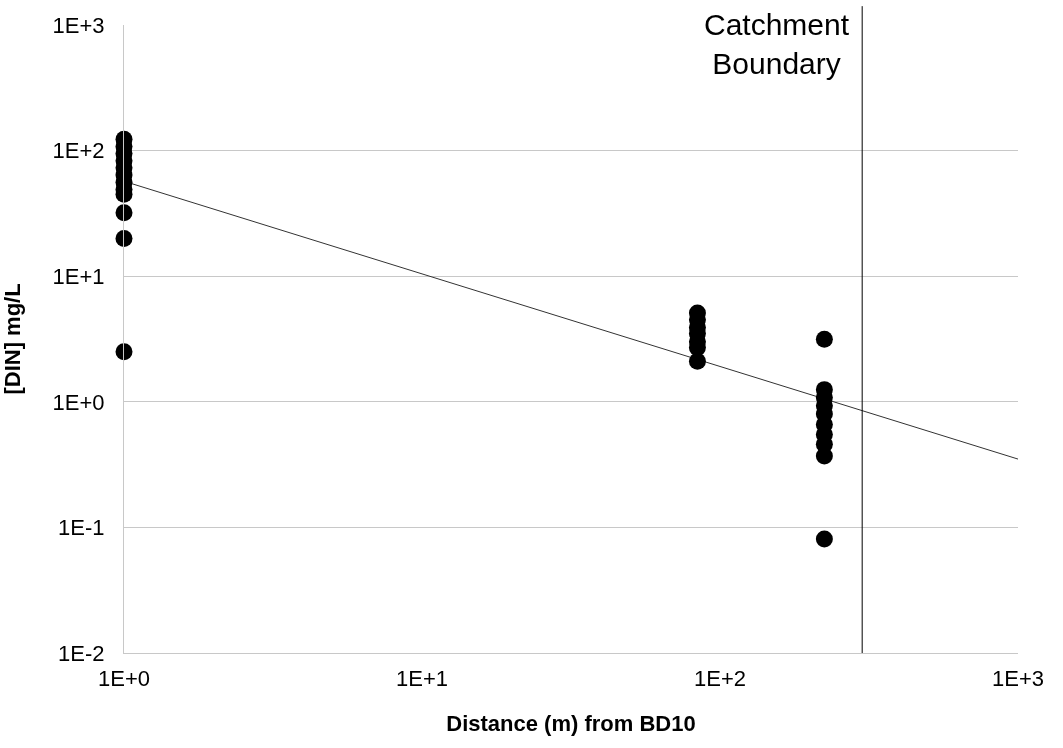 Image resolution: width=1063 pixels, height=748 pixels. I want to click on x-tick-label: 1E+1, so click(422, 679).